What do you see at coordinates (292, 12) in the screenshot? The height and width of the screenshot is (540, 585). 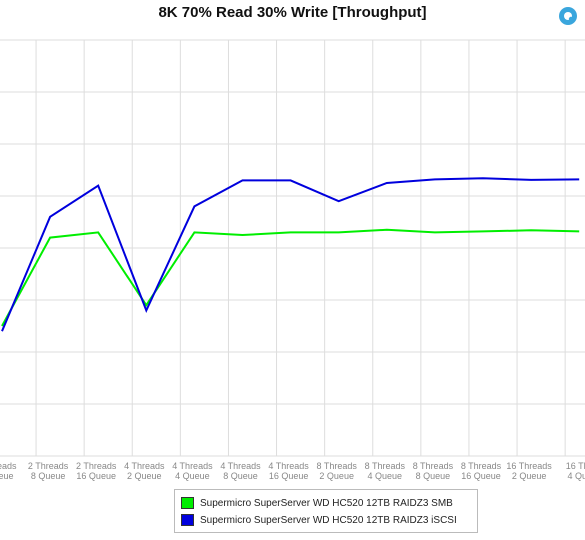 I see `chart-title: 8K 70% Read 30% Write [Throughput]` at bounding box center [292, 12].